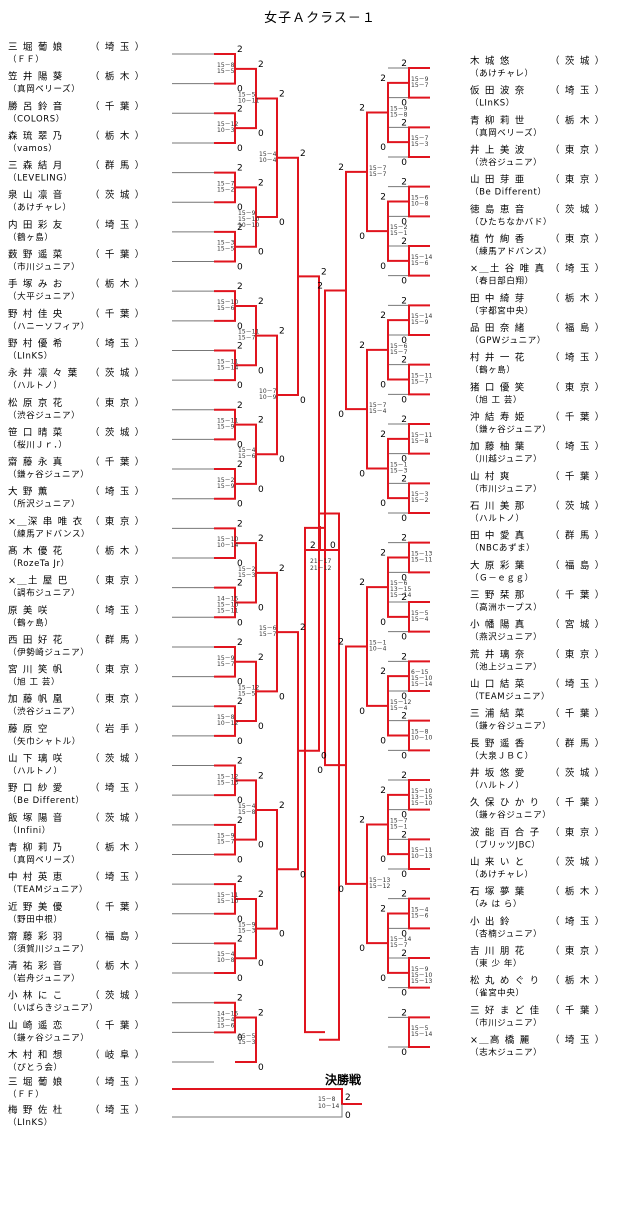 This screenshot has height=1205, width=640. I want to click on right-player-pref: （ 東 京 ）, so click(577, 951).